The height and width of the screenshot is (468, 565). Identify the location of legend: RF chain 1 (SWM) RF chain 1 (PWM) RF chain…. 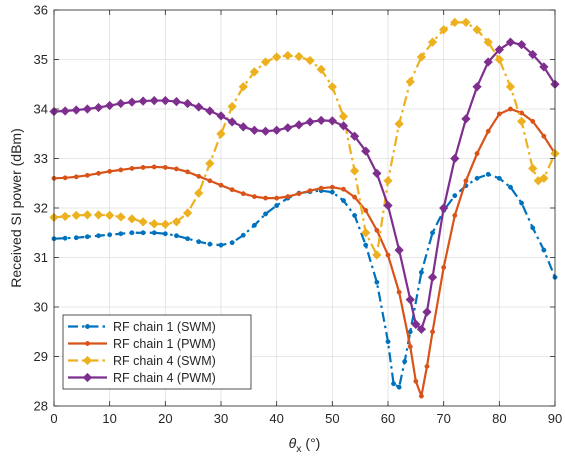
(157, 352).